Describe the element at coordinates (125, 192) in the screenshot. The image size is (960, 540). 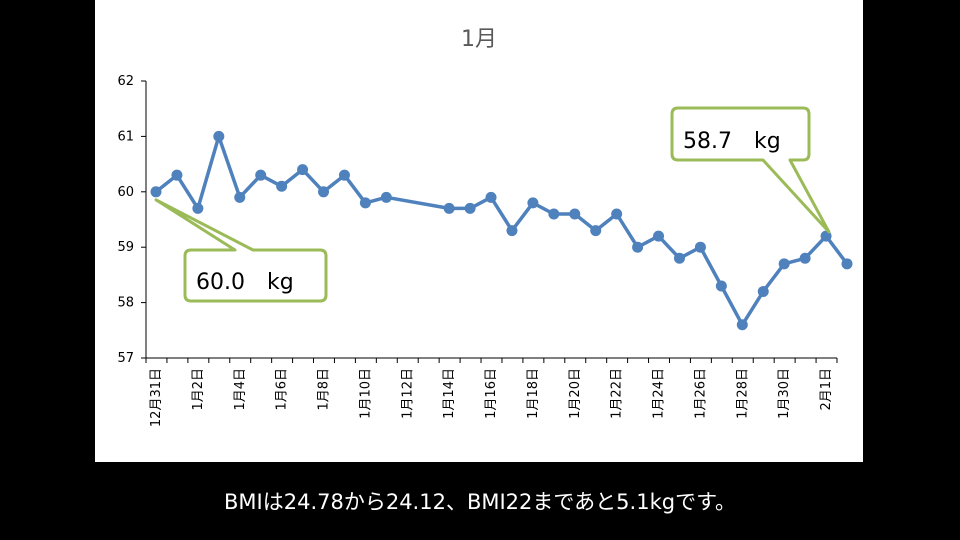
I see `y-tick-label: 60` at that location.